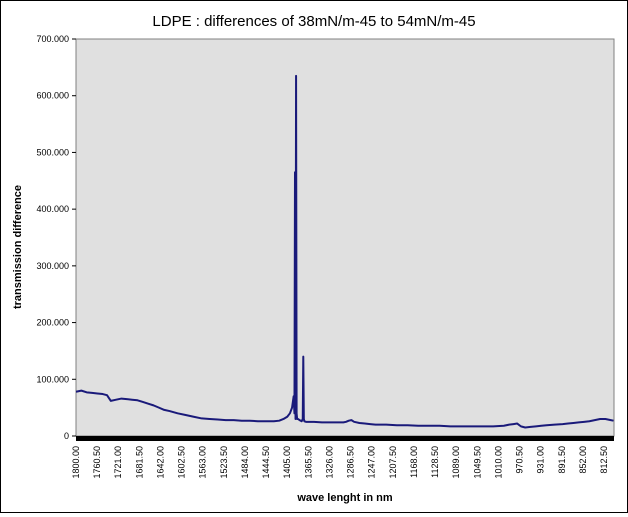 The height and width of the screenshot is (517, 628). What do you see at coordinates (97, 462) in the screenshot?
I see `x-tick-label: 1760.50` at bounding box center [97, 462].